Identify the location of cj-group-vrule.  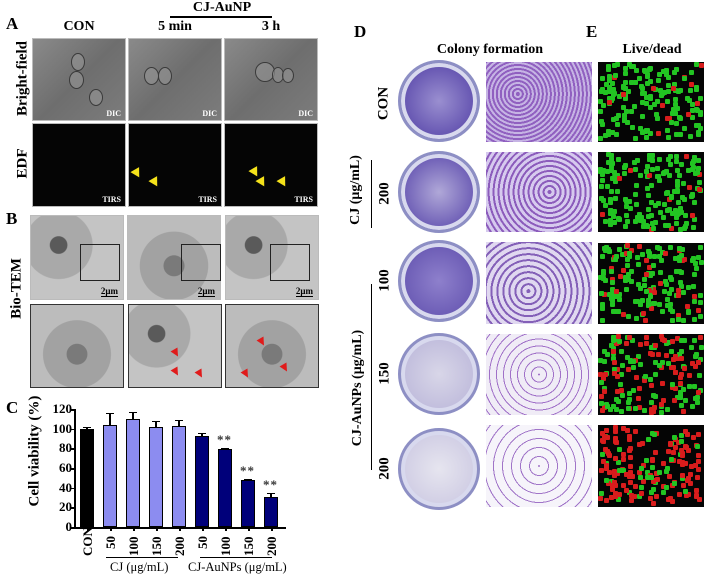
(371, 194).